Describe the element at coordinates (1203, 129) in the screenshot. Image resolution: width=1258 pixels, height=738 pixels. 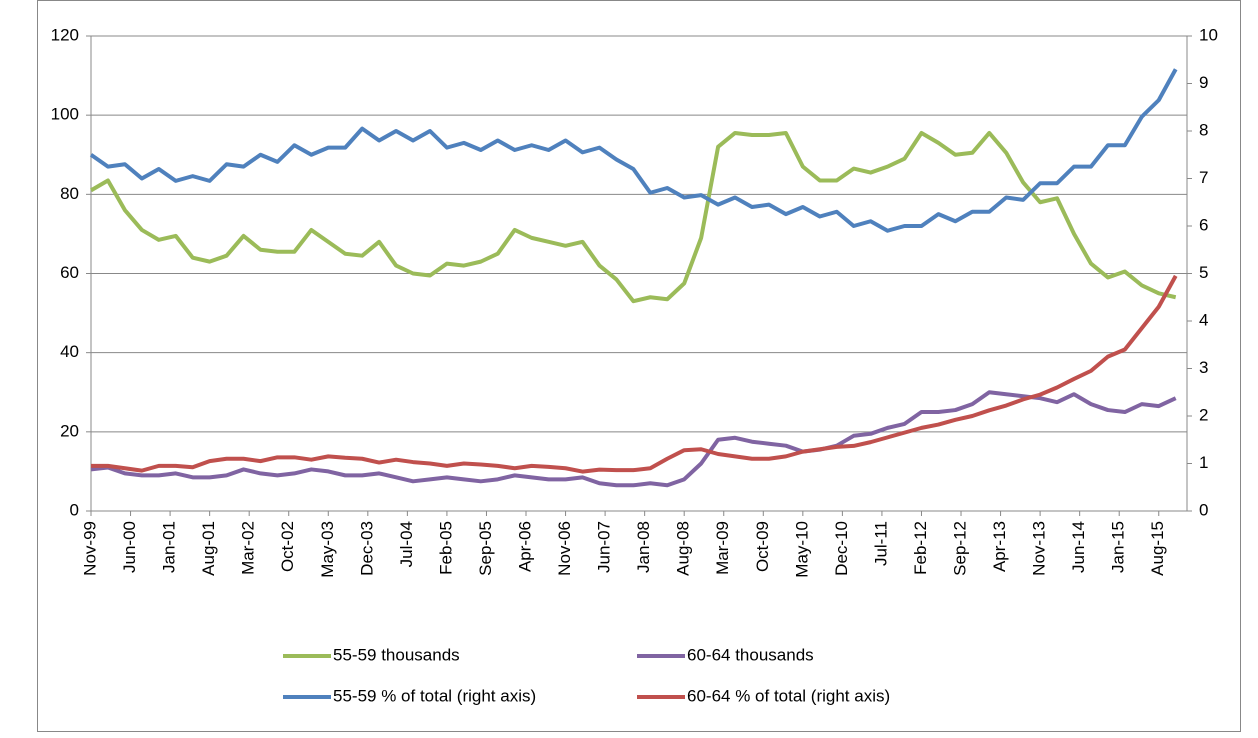
I see `y2-tick-label: 8` at that location.